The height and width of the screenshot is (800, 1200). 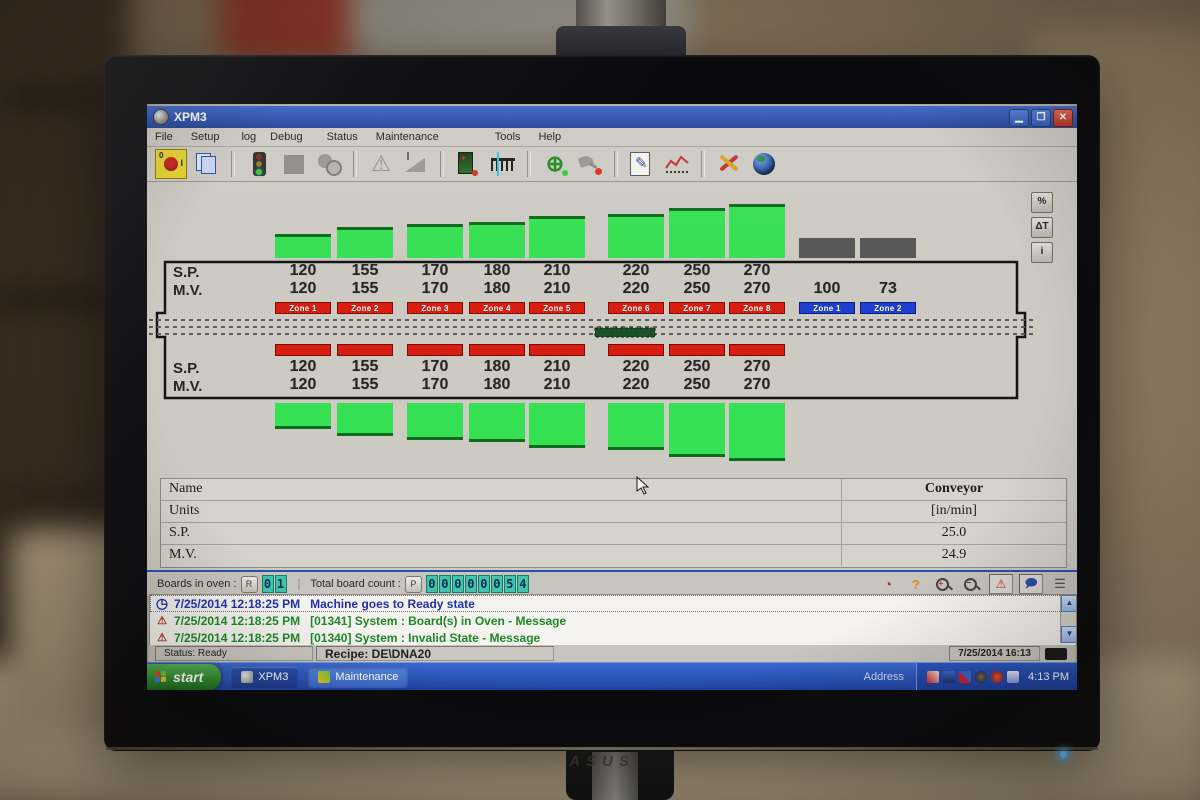 I want to click on tray-icon-security, so click(x=965, y=677).